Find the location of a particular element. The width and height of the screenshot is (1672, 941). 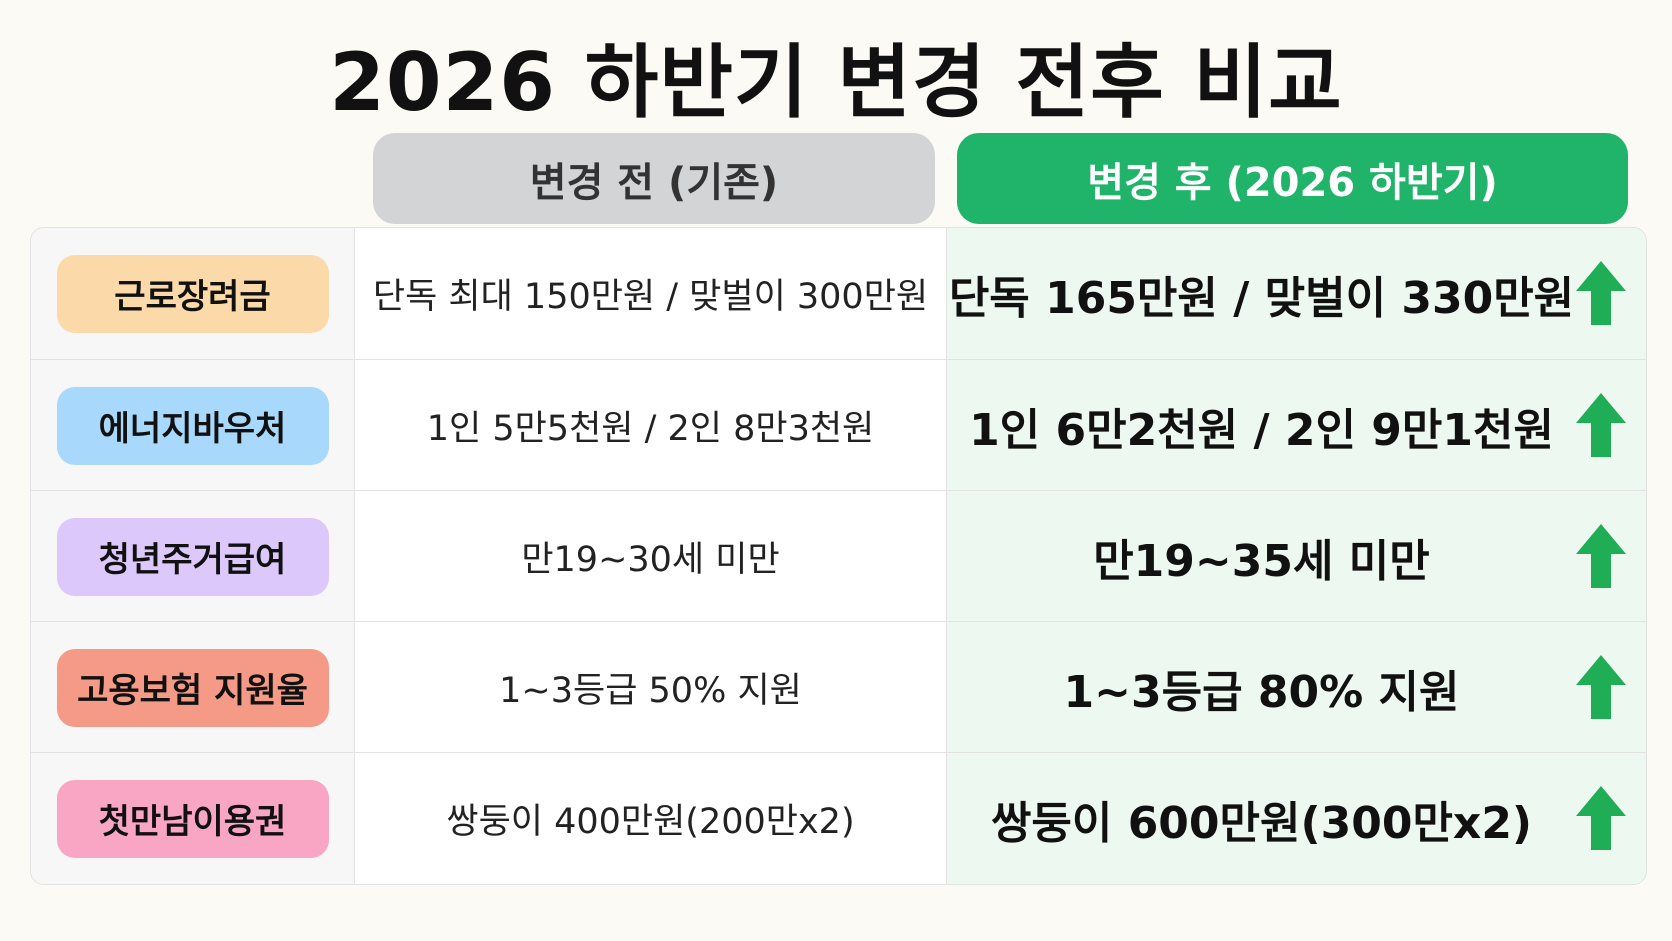

label-cell: 에너지바우처 is located at coordinates (193, 425).